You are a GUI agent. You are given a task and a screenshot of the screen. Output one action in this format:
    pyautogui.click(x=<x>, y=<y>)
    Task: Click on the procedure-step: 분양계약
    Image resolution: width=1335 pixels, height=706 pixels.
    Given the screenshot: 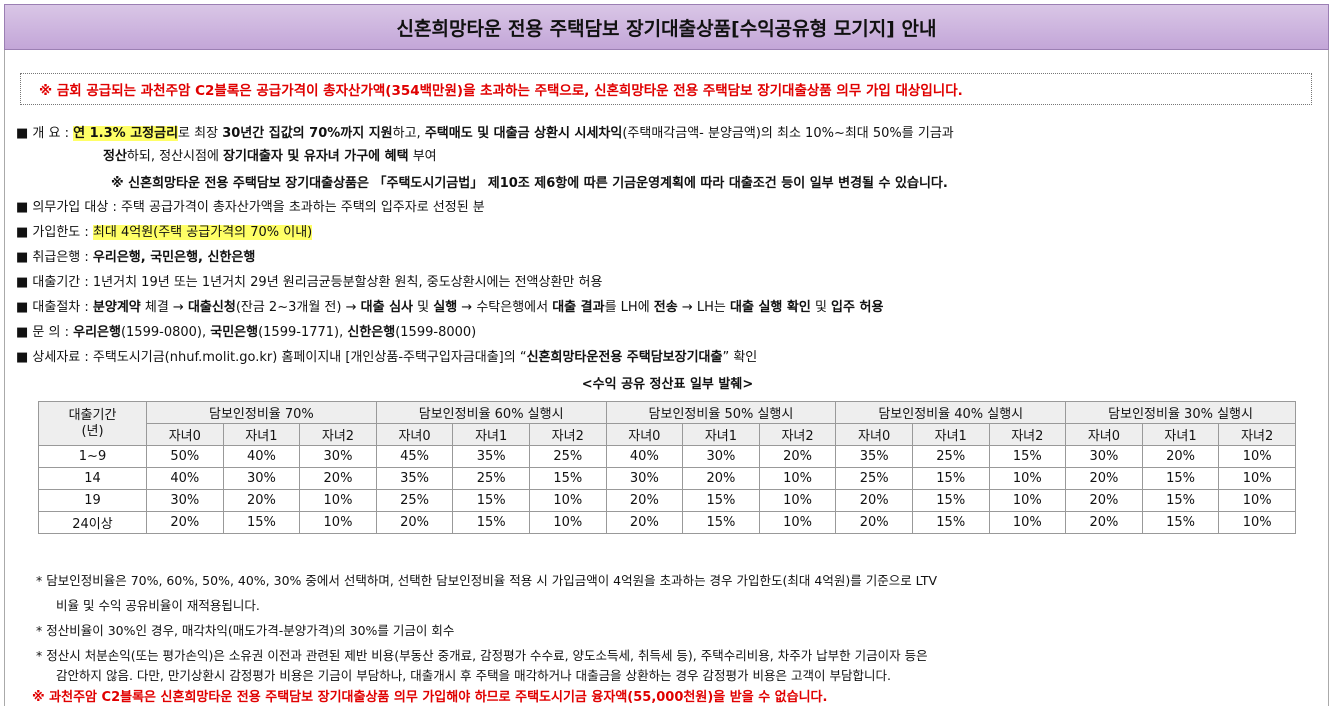 What is the action you would take?
    pyautogui.click(x=116, y=307)
    